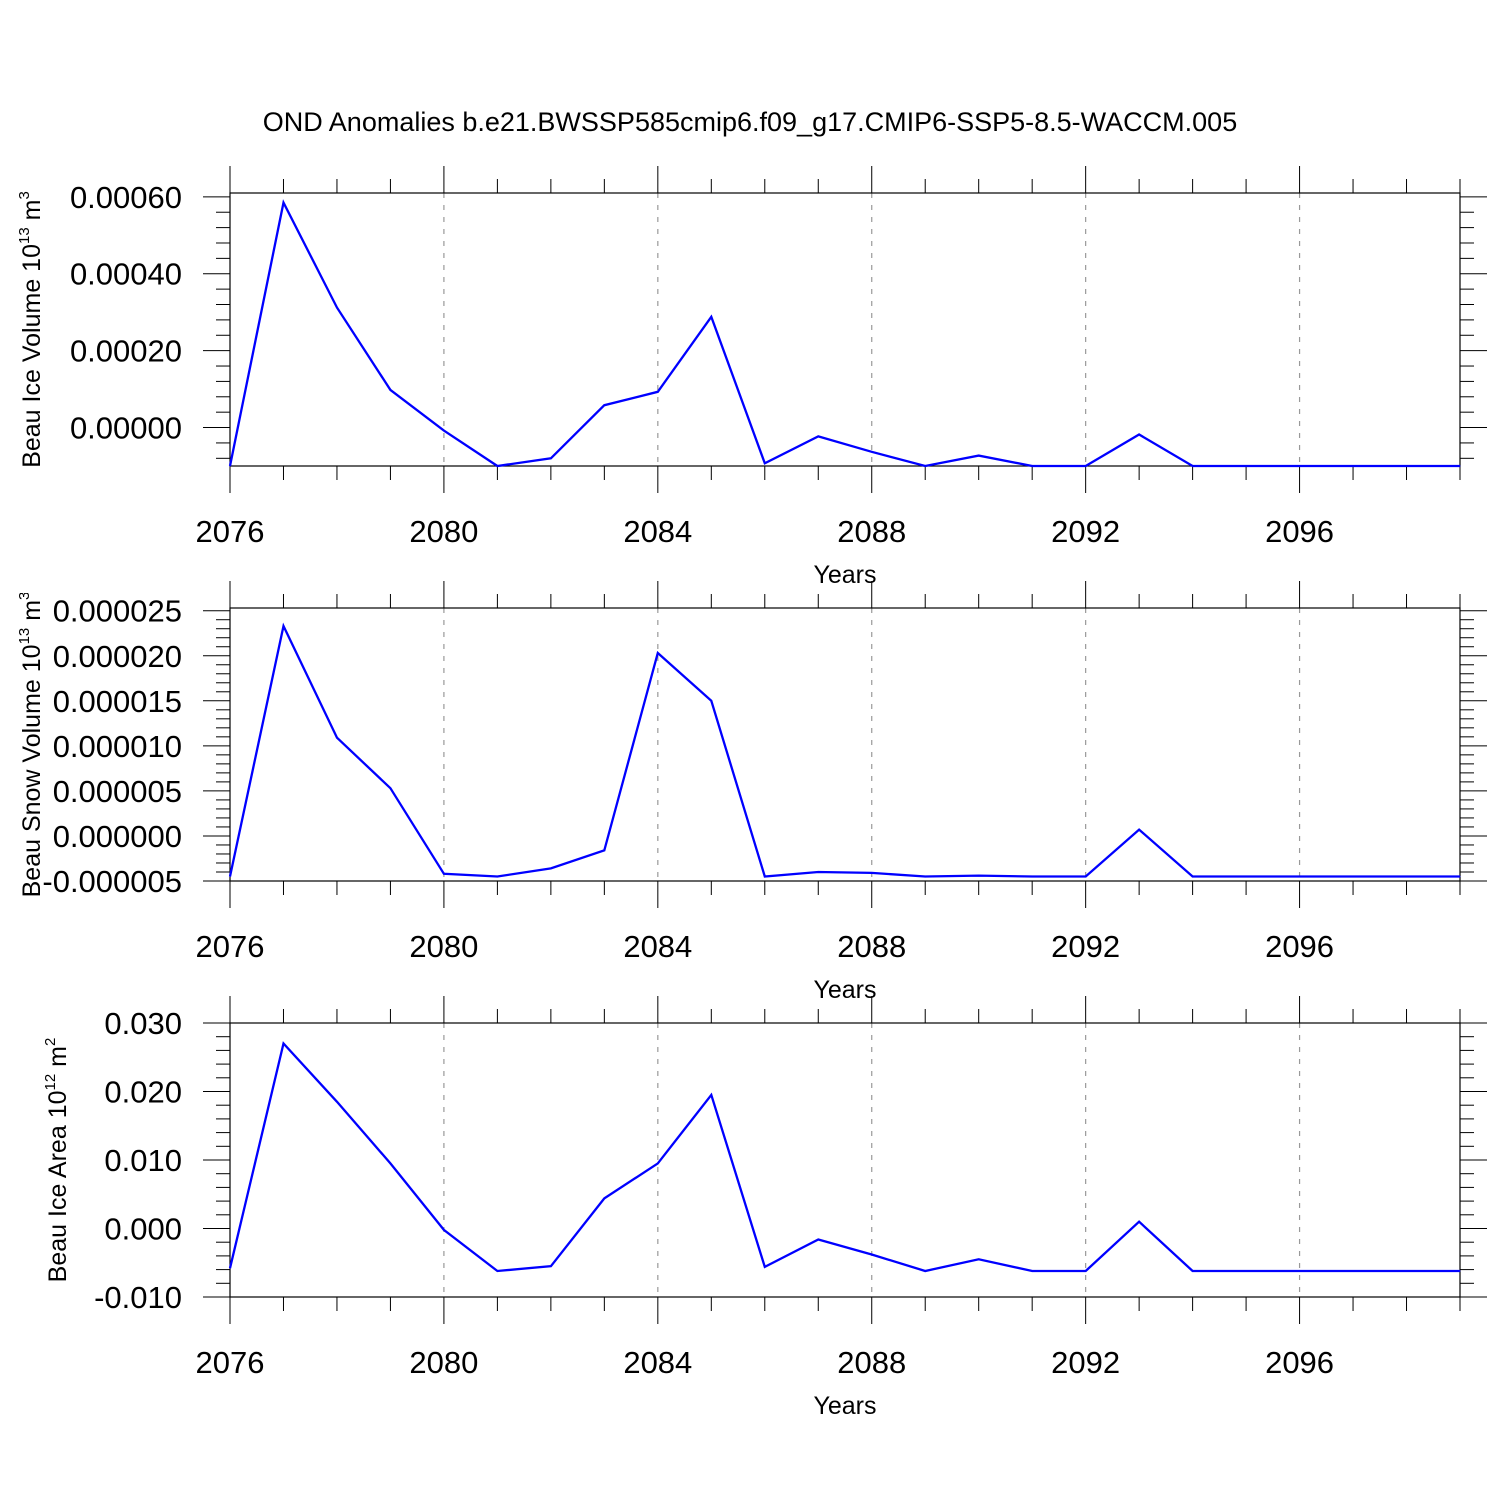 The width and height of the screenshot is (1500, 1500). I want to click on panel-2-y-tick-label: 0.000020, so click(117, 656).